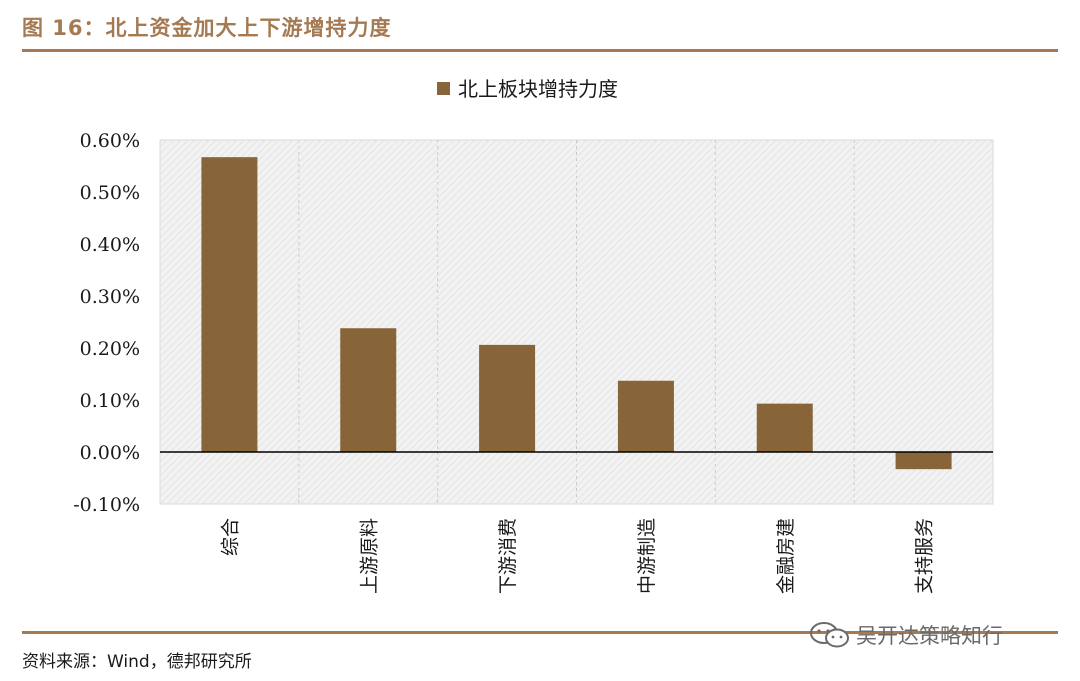 This screenshot has height=681, width=1080. What do you see at coordinates (540, 632) in the screenshot?
I see `bottom-rule` at bounding box center [540, 632].